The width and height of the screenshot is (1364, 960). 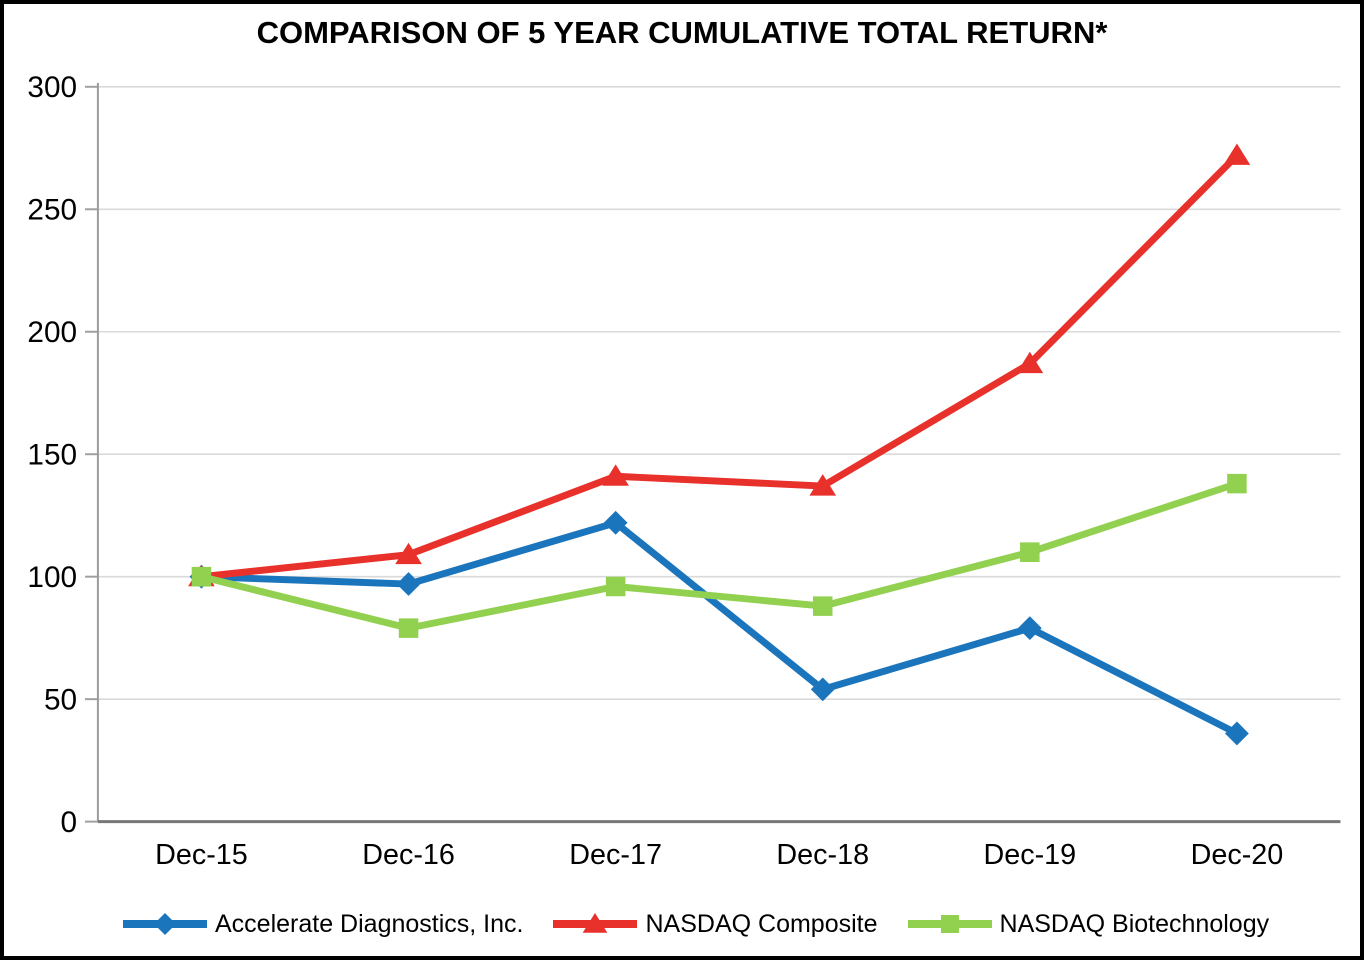 I want to click on x-tick-label: Dec-16, so click(x=408, y=855).